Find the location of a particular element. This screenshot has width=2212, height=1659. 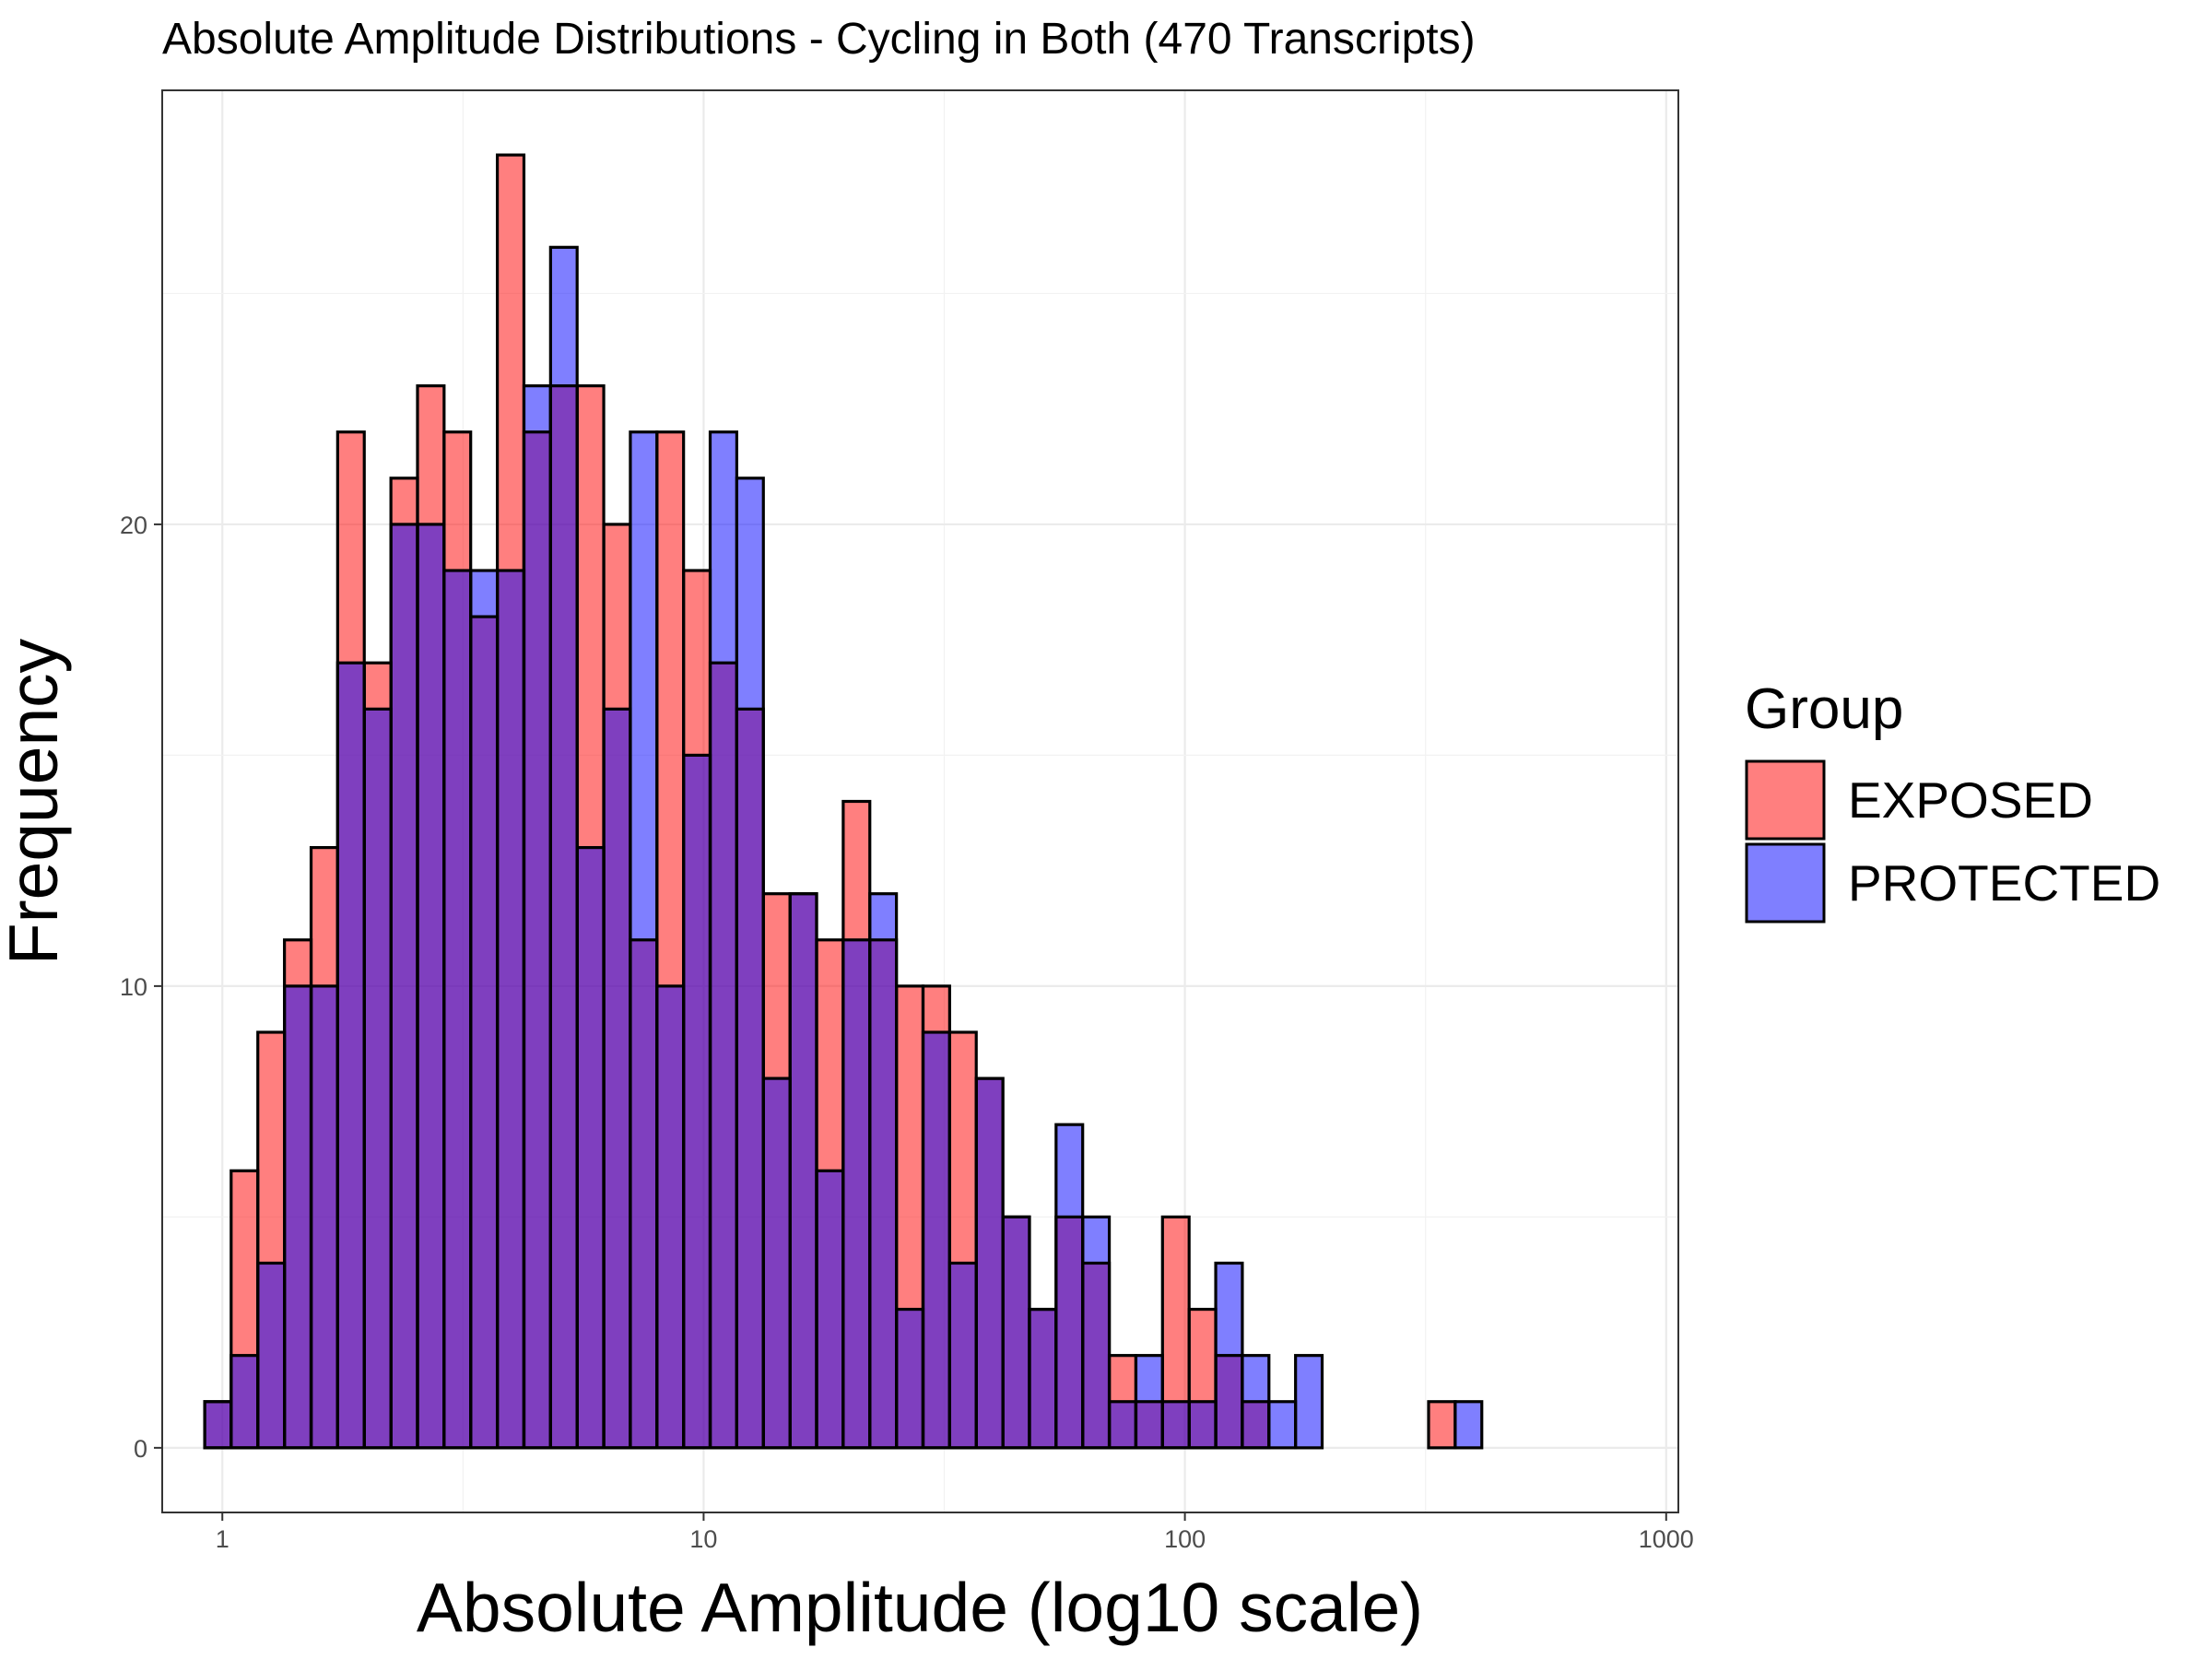

x-tick-label: 10 is located at coordinates (703, 1539).